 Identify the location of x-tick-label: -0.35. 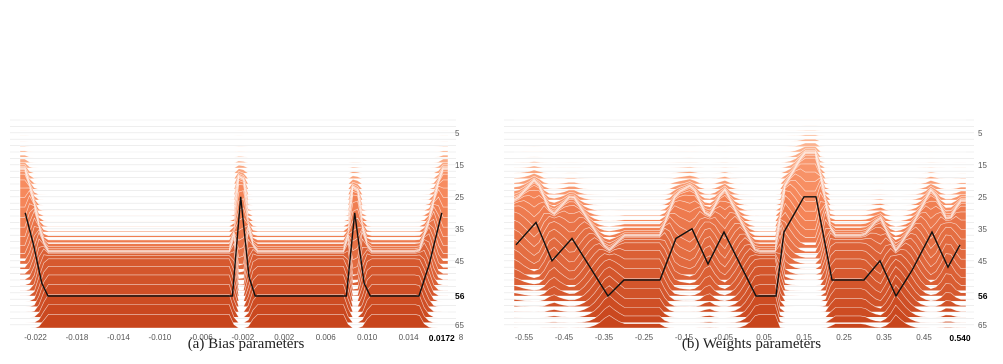
(604, 337).